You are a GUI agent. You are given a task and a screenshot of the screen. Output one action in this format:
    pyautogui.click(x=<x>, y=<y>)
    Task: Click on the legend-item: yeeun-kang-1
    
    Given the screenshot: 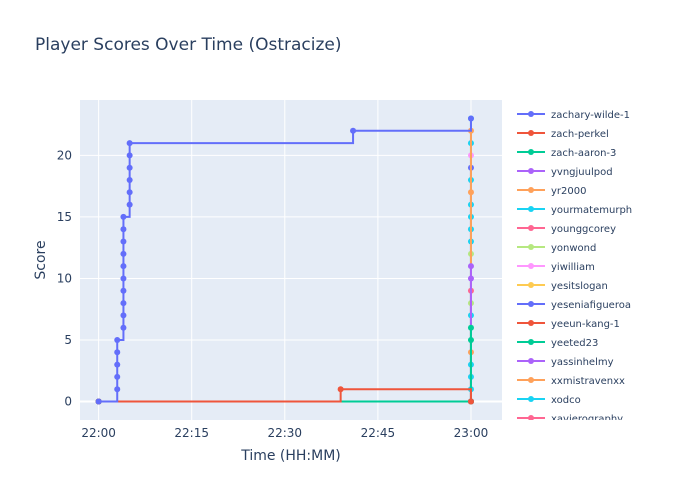 What is the action you would take?
    pyautogui.click(x=568, y=324)
    